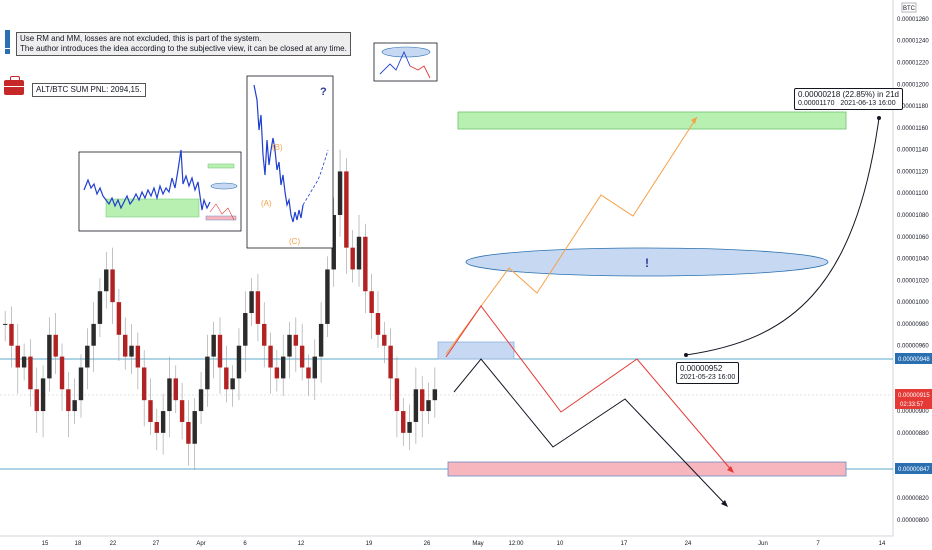  I want to click on measure-mid-sub: 2021-05-23 16:00, so click(708, 377).